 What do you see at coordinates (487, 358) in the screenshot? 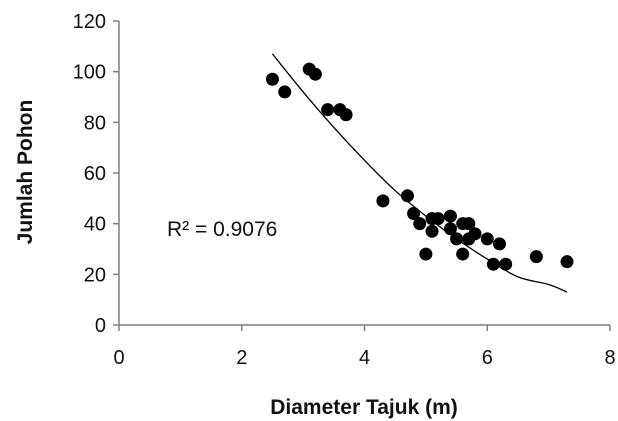
I see `x-tick-label: 6` at bounding box center [487, 358].